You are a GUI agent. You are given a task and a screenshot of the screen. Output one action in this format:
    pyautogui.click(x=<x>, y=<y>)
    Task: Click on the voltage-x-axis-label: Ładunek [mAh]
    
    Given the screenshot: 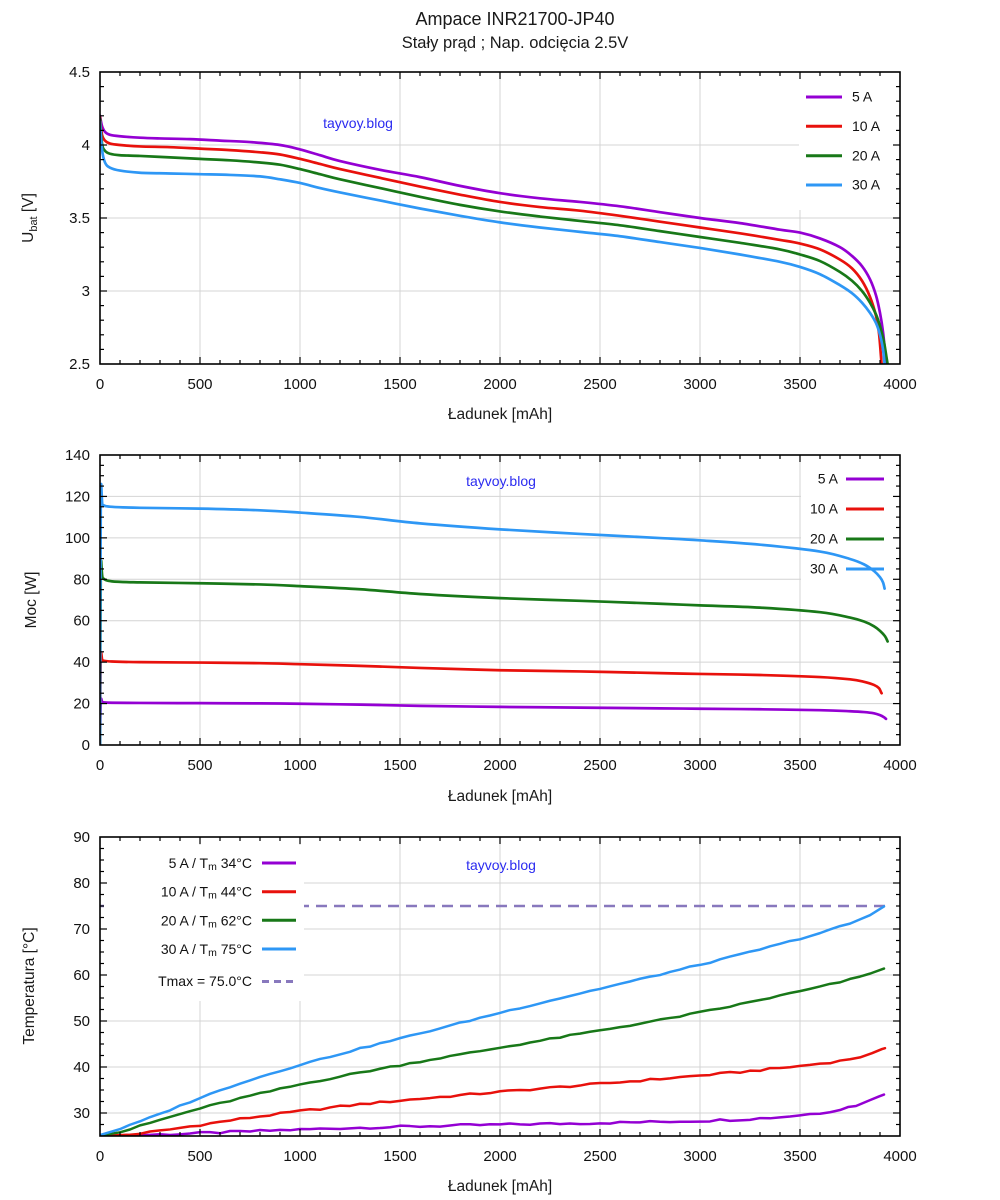 What is the action you would take?
    pyautogui.click(x=500, y=414)
    